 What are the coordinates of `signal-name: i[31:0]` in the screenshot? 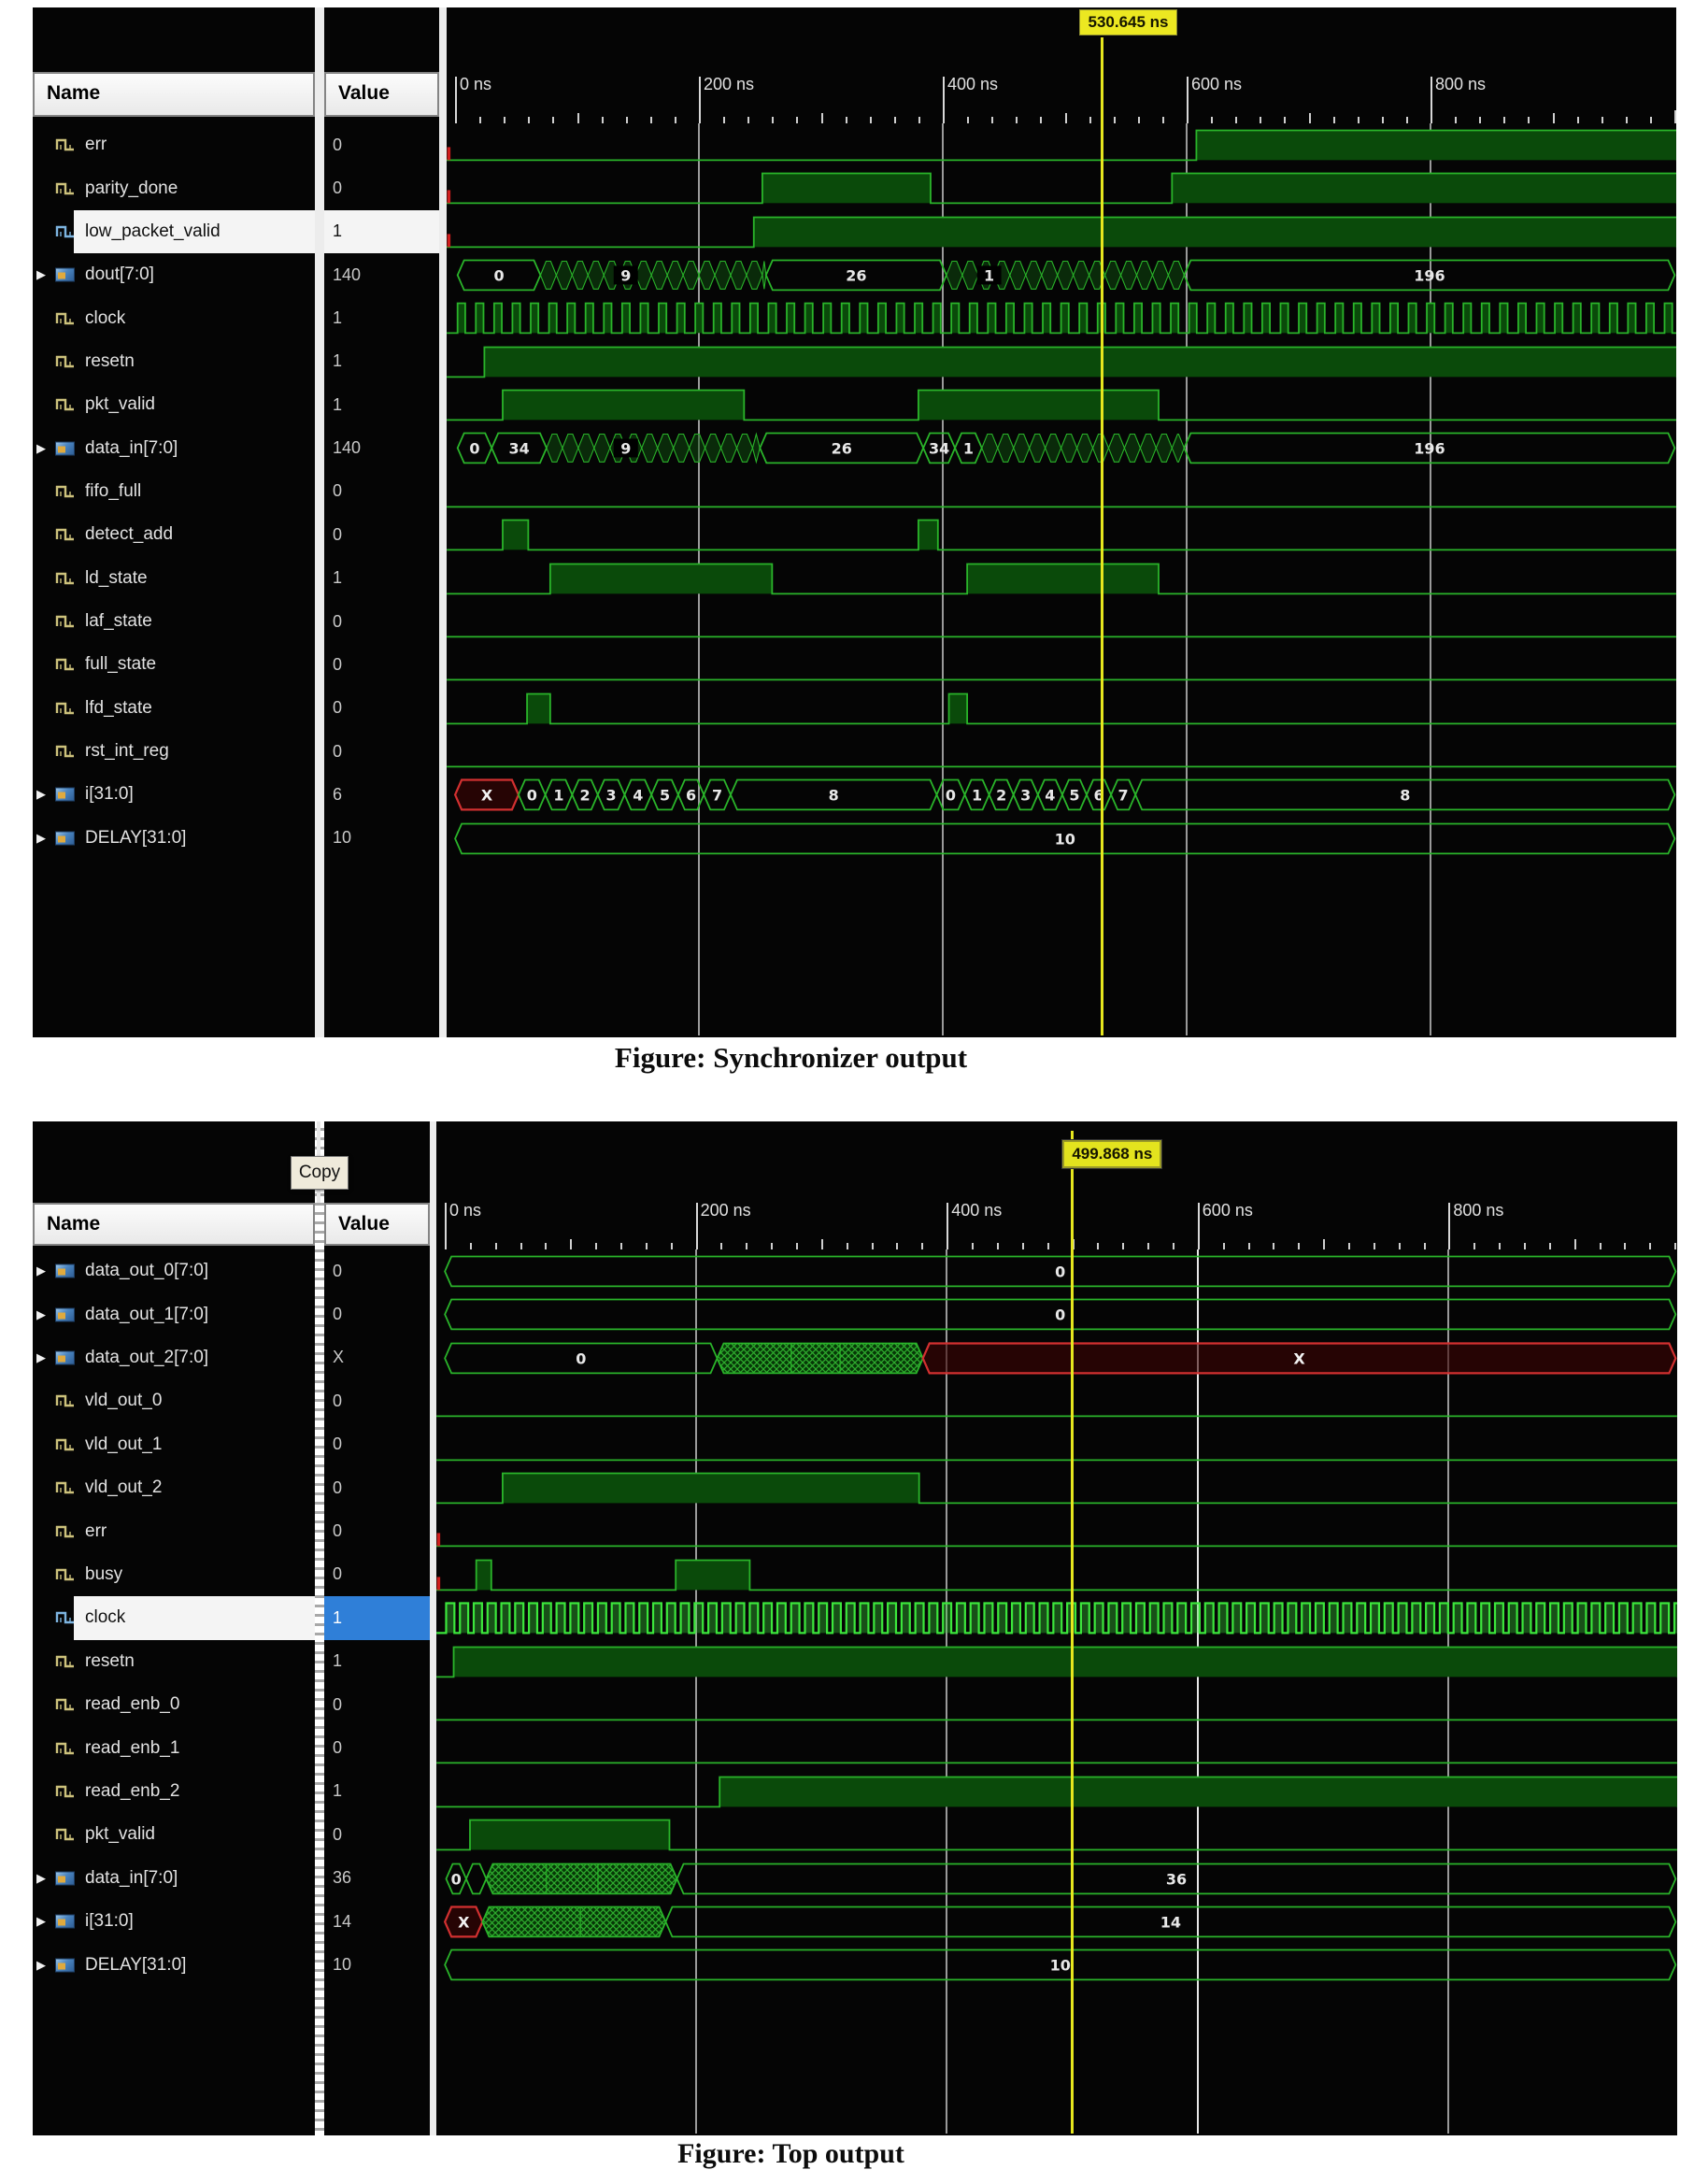 It's located at (110, 1921).